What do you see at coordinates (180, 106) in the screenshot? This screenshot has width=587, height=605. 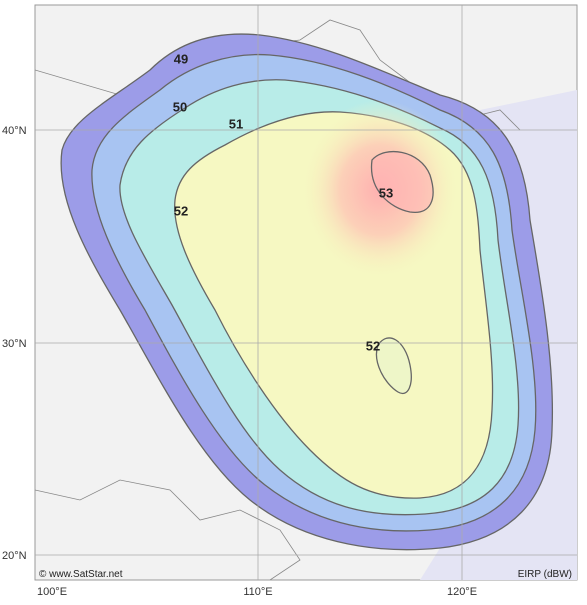 I see `contour-label: 50` at bounding box center [180, 106].